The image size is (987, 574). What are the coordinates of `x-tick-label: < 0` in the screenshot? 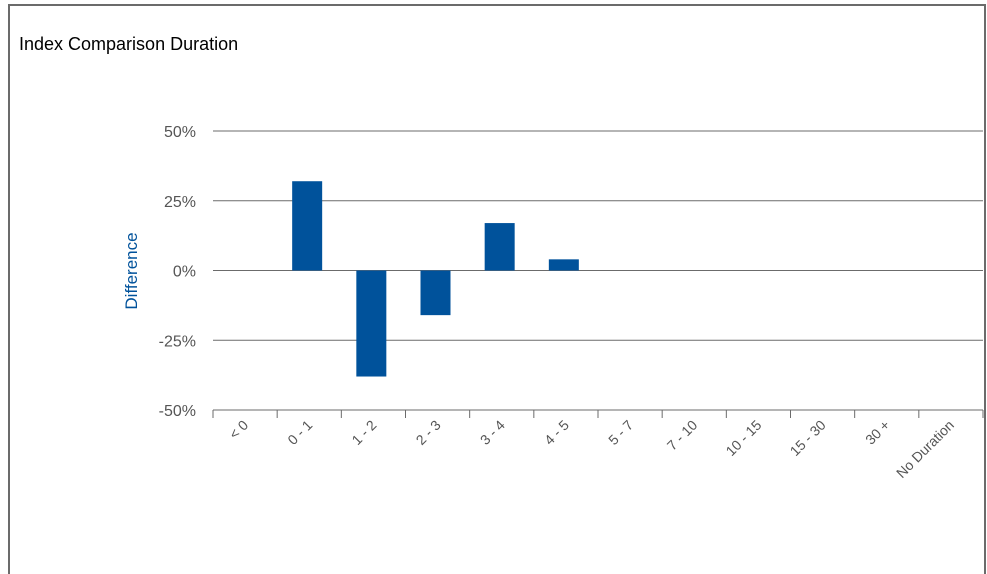 It's located at (239, 430).